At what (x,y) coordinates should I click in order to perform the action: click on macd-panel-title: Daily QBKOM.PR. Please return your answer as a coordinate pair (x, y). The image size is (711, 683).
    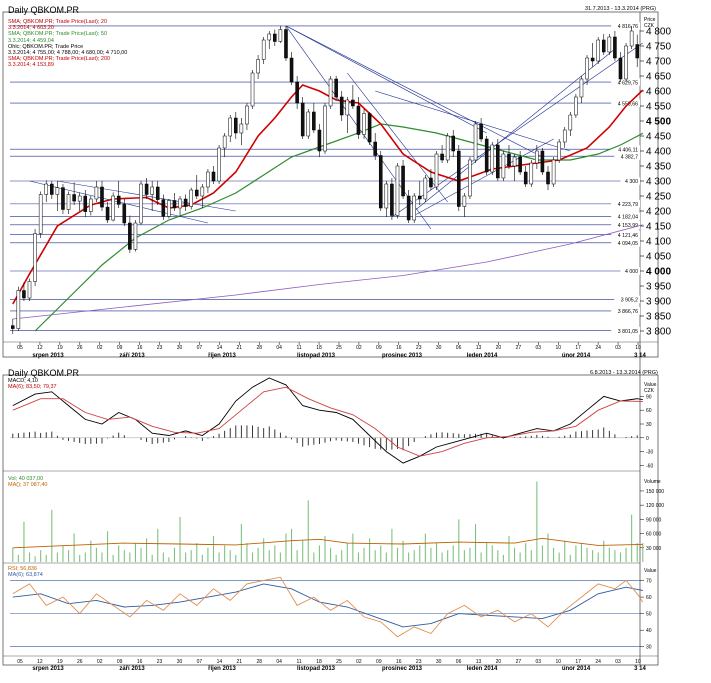
    Looking at the image, I should click on (44, 373).